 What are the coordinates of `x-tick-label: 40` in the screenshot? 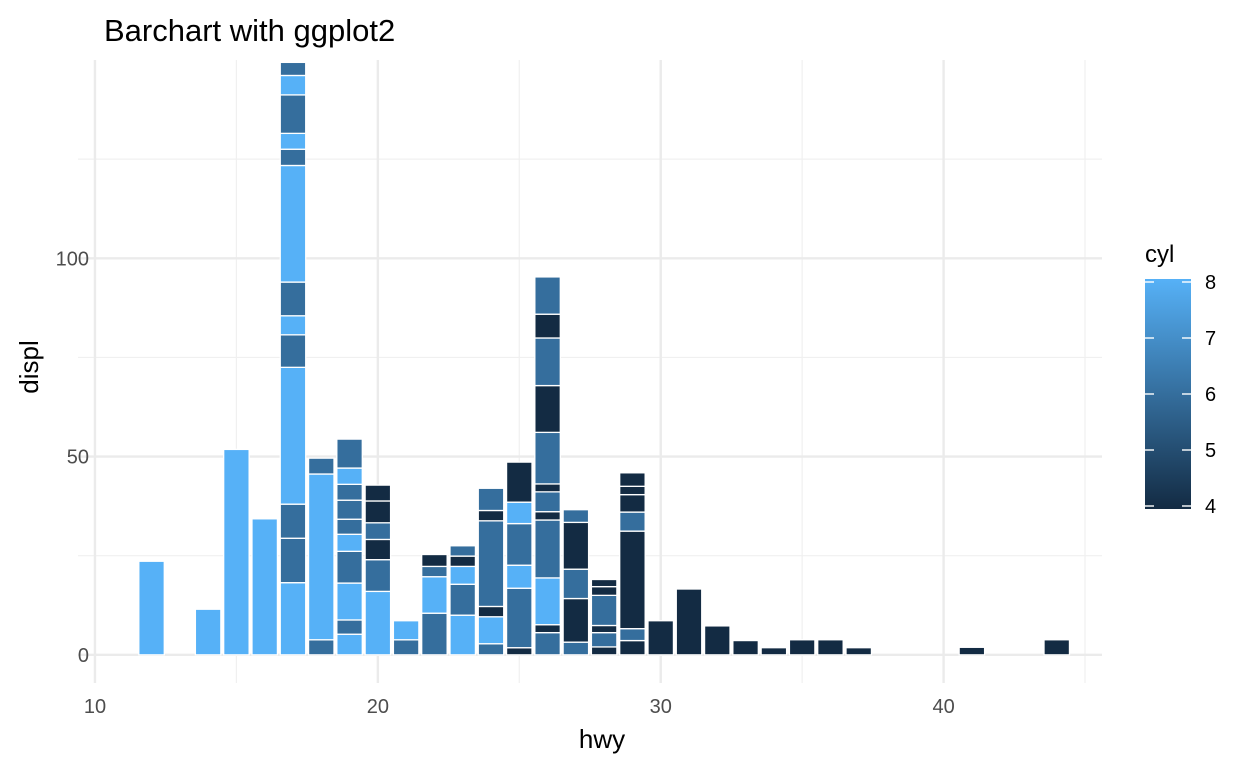 It's located at (943, 707).